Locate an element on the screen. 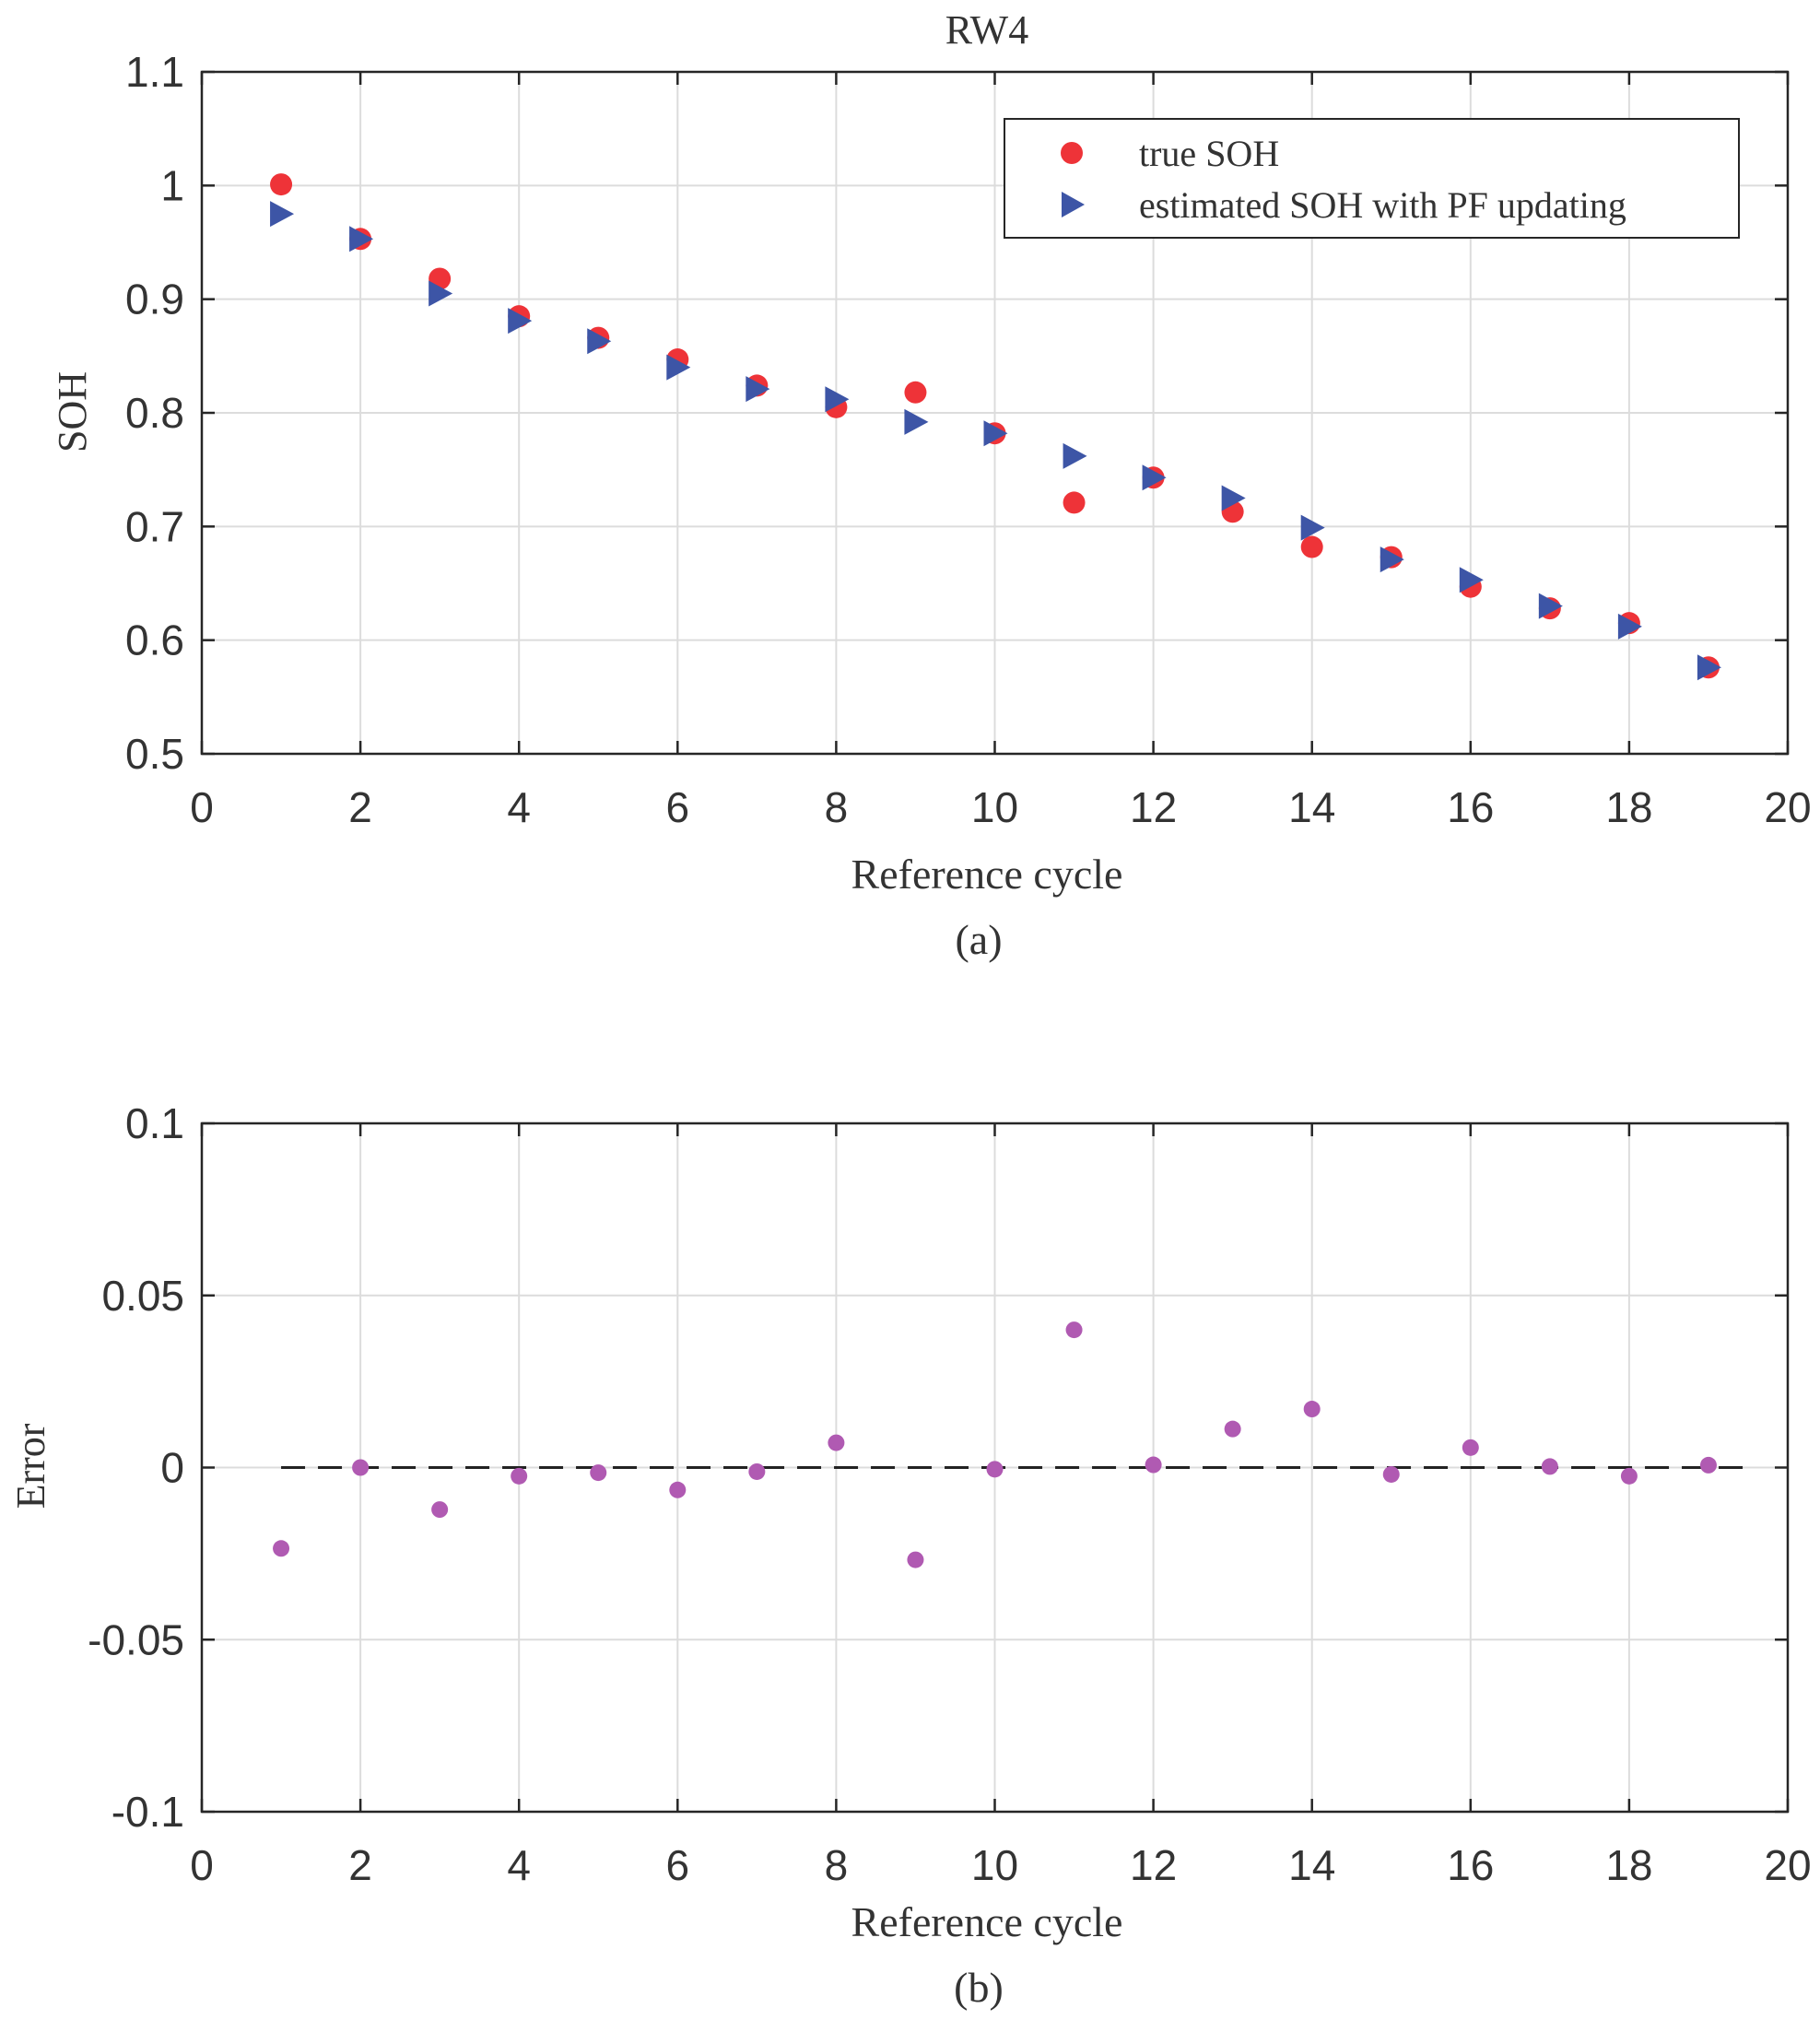 This screenshot has height=2020, width=1820. y-tick-label: 1 is located at coordinates (172, 185).